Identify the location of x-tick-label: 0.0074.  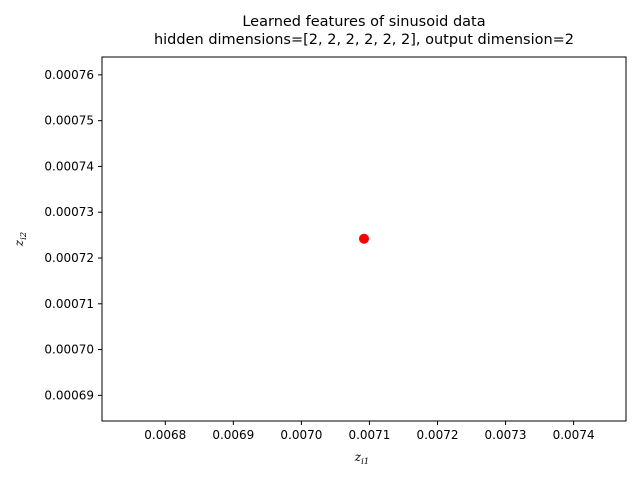
(574, 435).